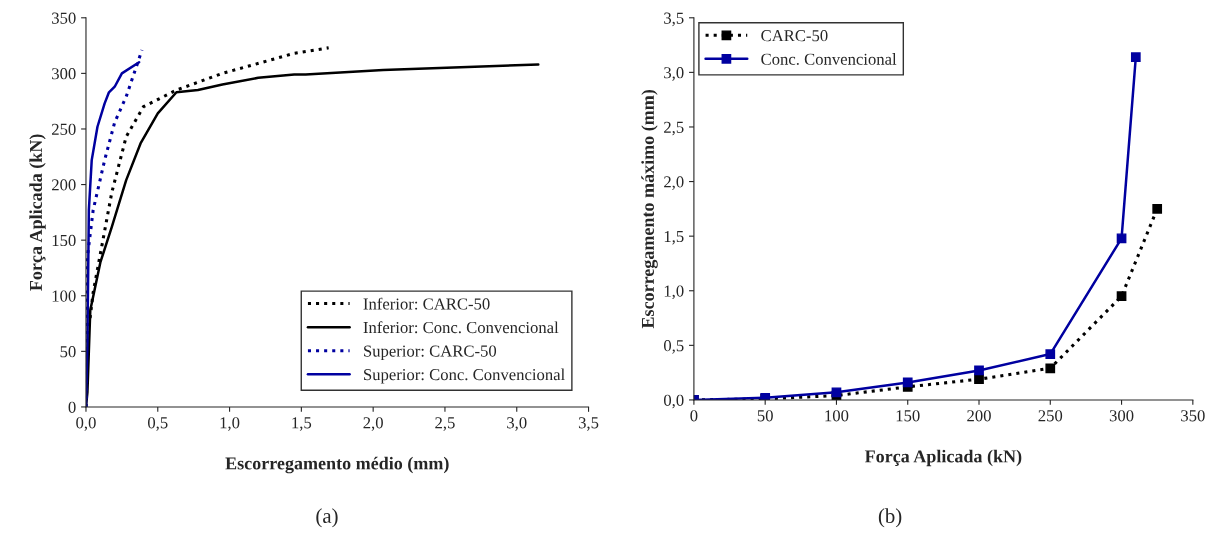  I want to click on y-tick-label: 2,5, so click(674, 128).